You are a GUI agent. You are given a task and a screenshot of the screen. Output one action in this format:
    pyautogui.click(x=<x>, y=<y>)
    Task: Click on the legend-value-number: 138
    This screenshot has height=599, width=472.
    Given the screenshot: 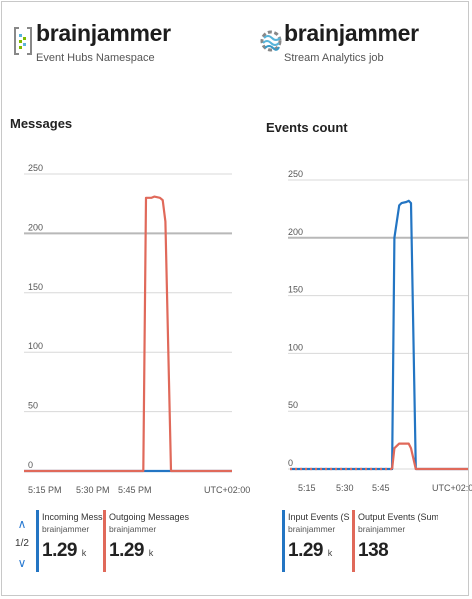 What is the action you would take?
    pyautogui.click(x=373, y=550)
    